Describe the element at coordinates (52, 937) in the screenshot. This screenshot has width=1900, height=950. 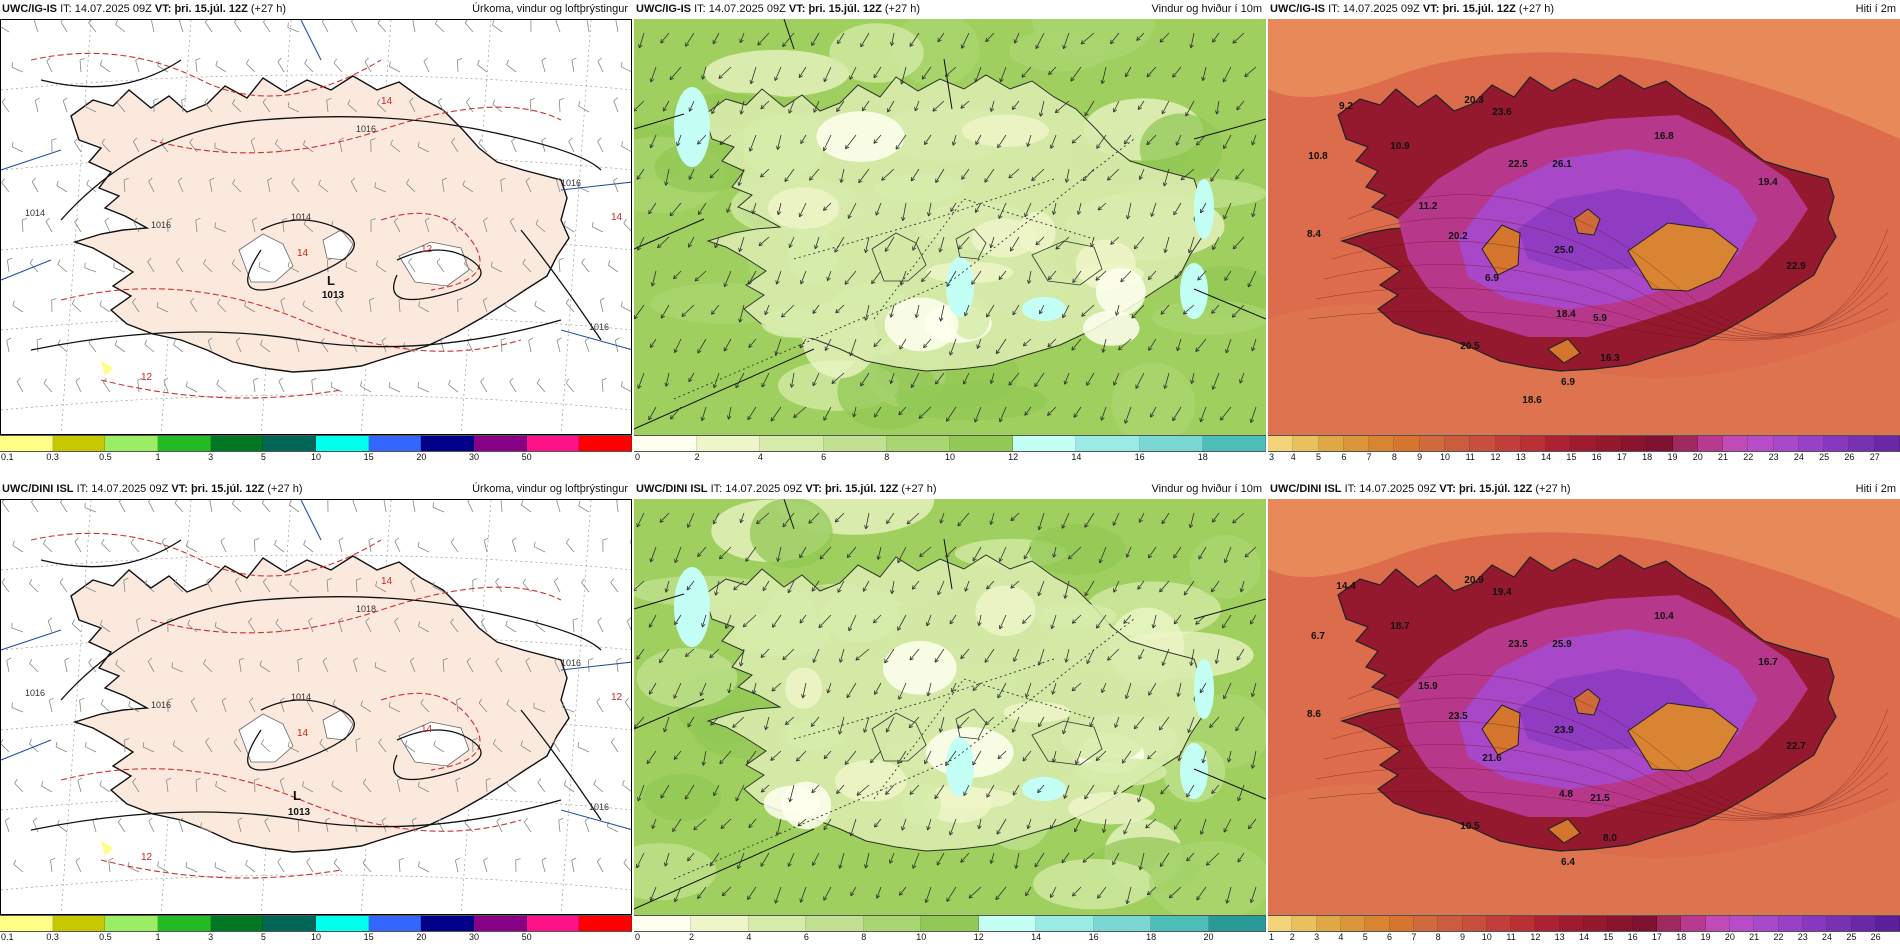
I see `colorbar-tick-label: 0.3` at that location.